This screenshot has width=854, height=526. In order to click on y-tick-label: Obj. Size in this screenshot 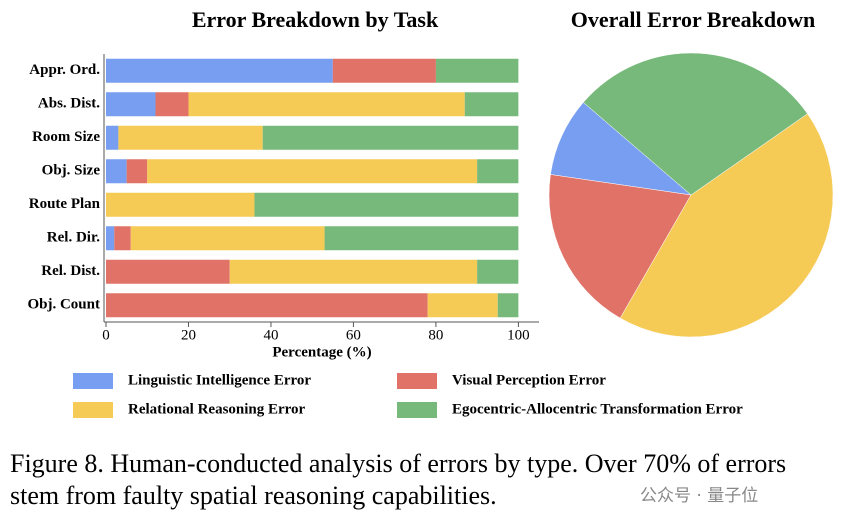, I will do `click(71, 171)`.